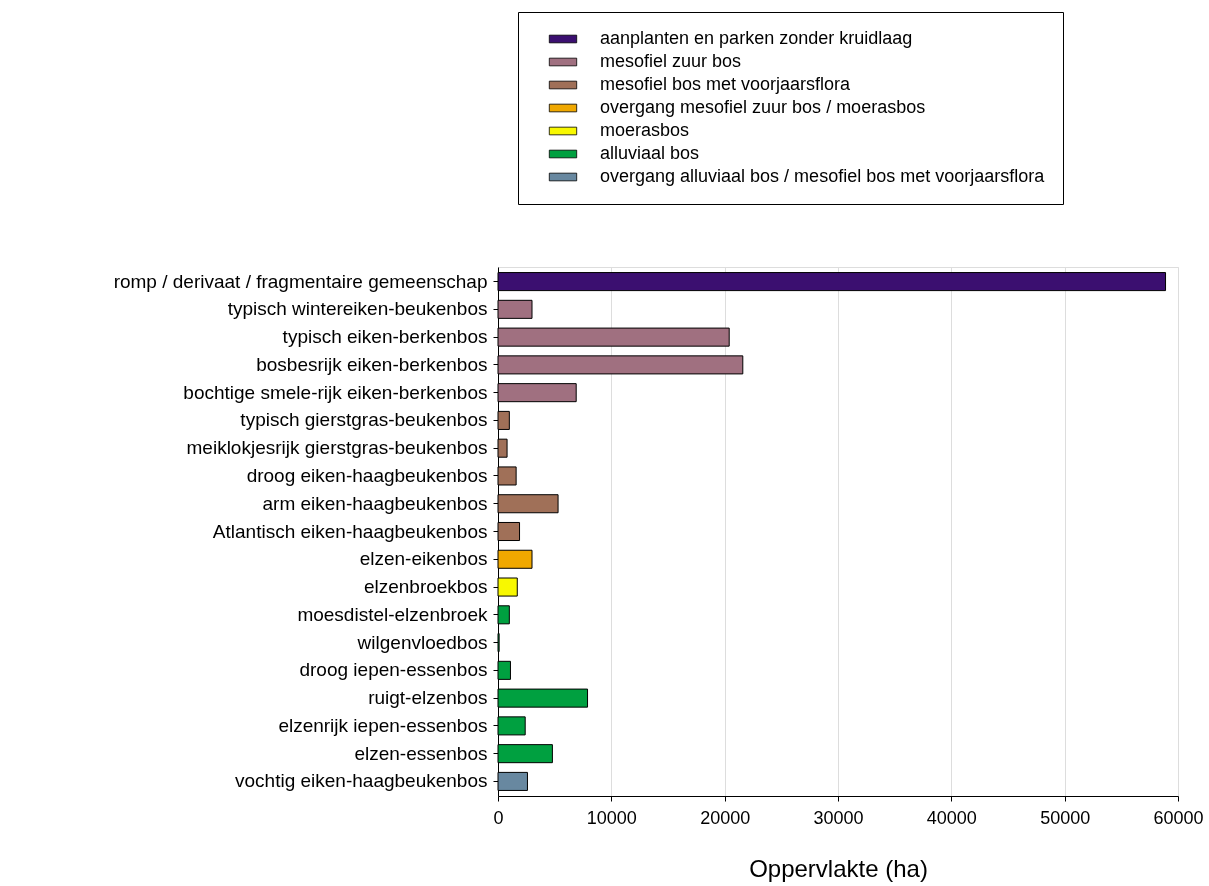  What do you see at coordinates (375, 503) in the screenshot?
I see `y-tick-label: arm eiken-haagbeukenbos` at bounding box center [375, 503].